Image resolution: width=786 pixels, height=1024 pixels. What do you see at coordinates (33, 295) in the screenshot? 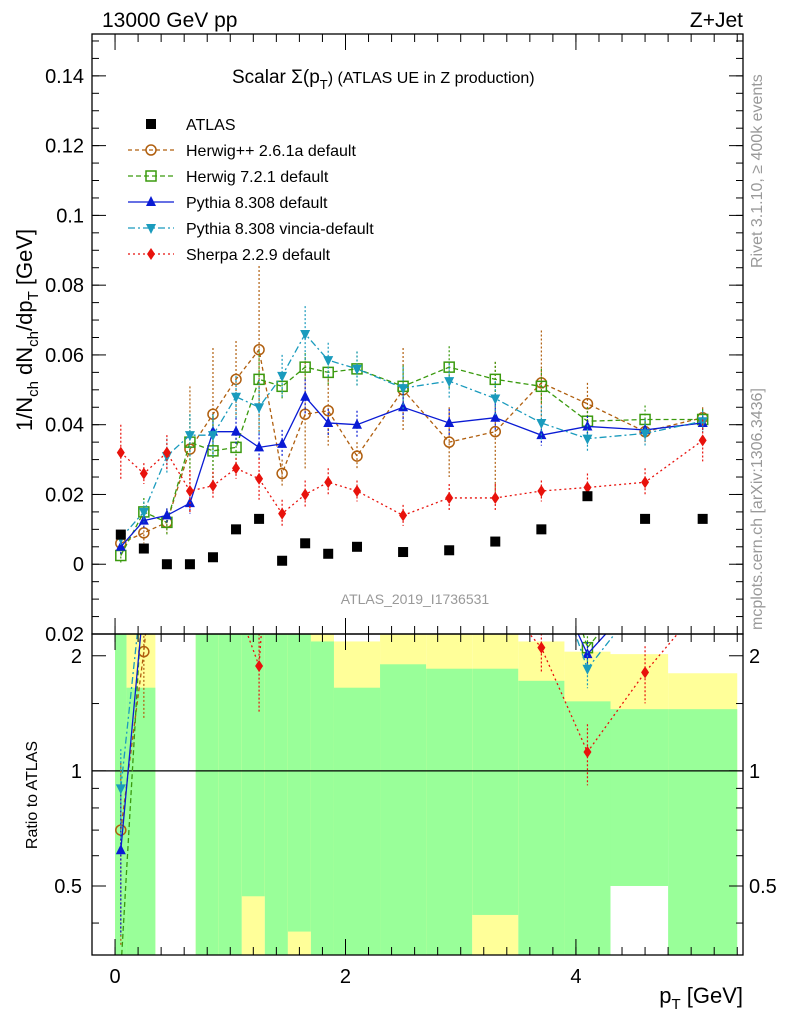
I see `y-axis-label-part-5: T` at bounding box center [33, 295].